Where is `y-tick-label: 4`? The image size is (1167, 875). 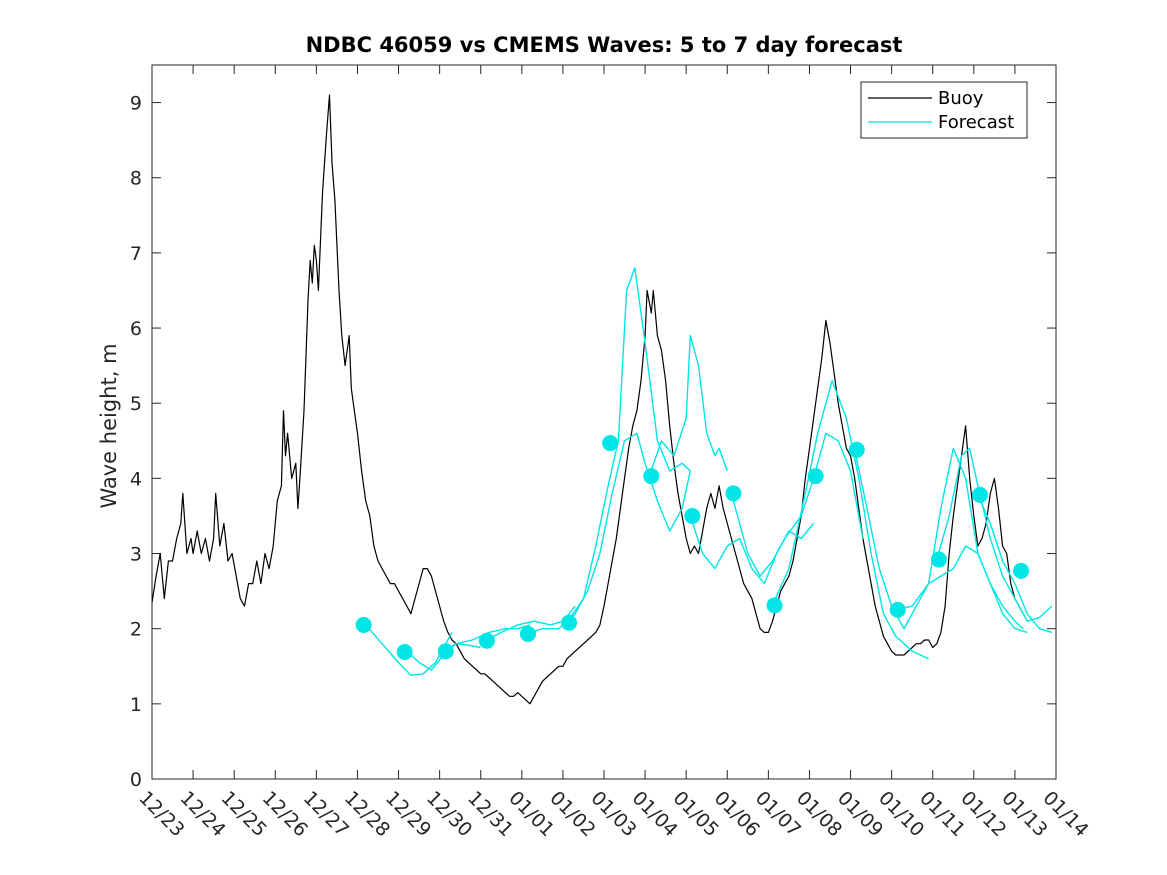 y-tick-label: 4 is located at coordinates (136, 479).